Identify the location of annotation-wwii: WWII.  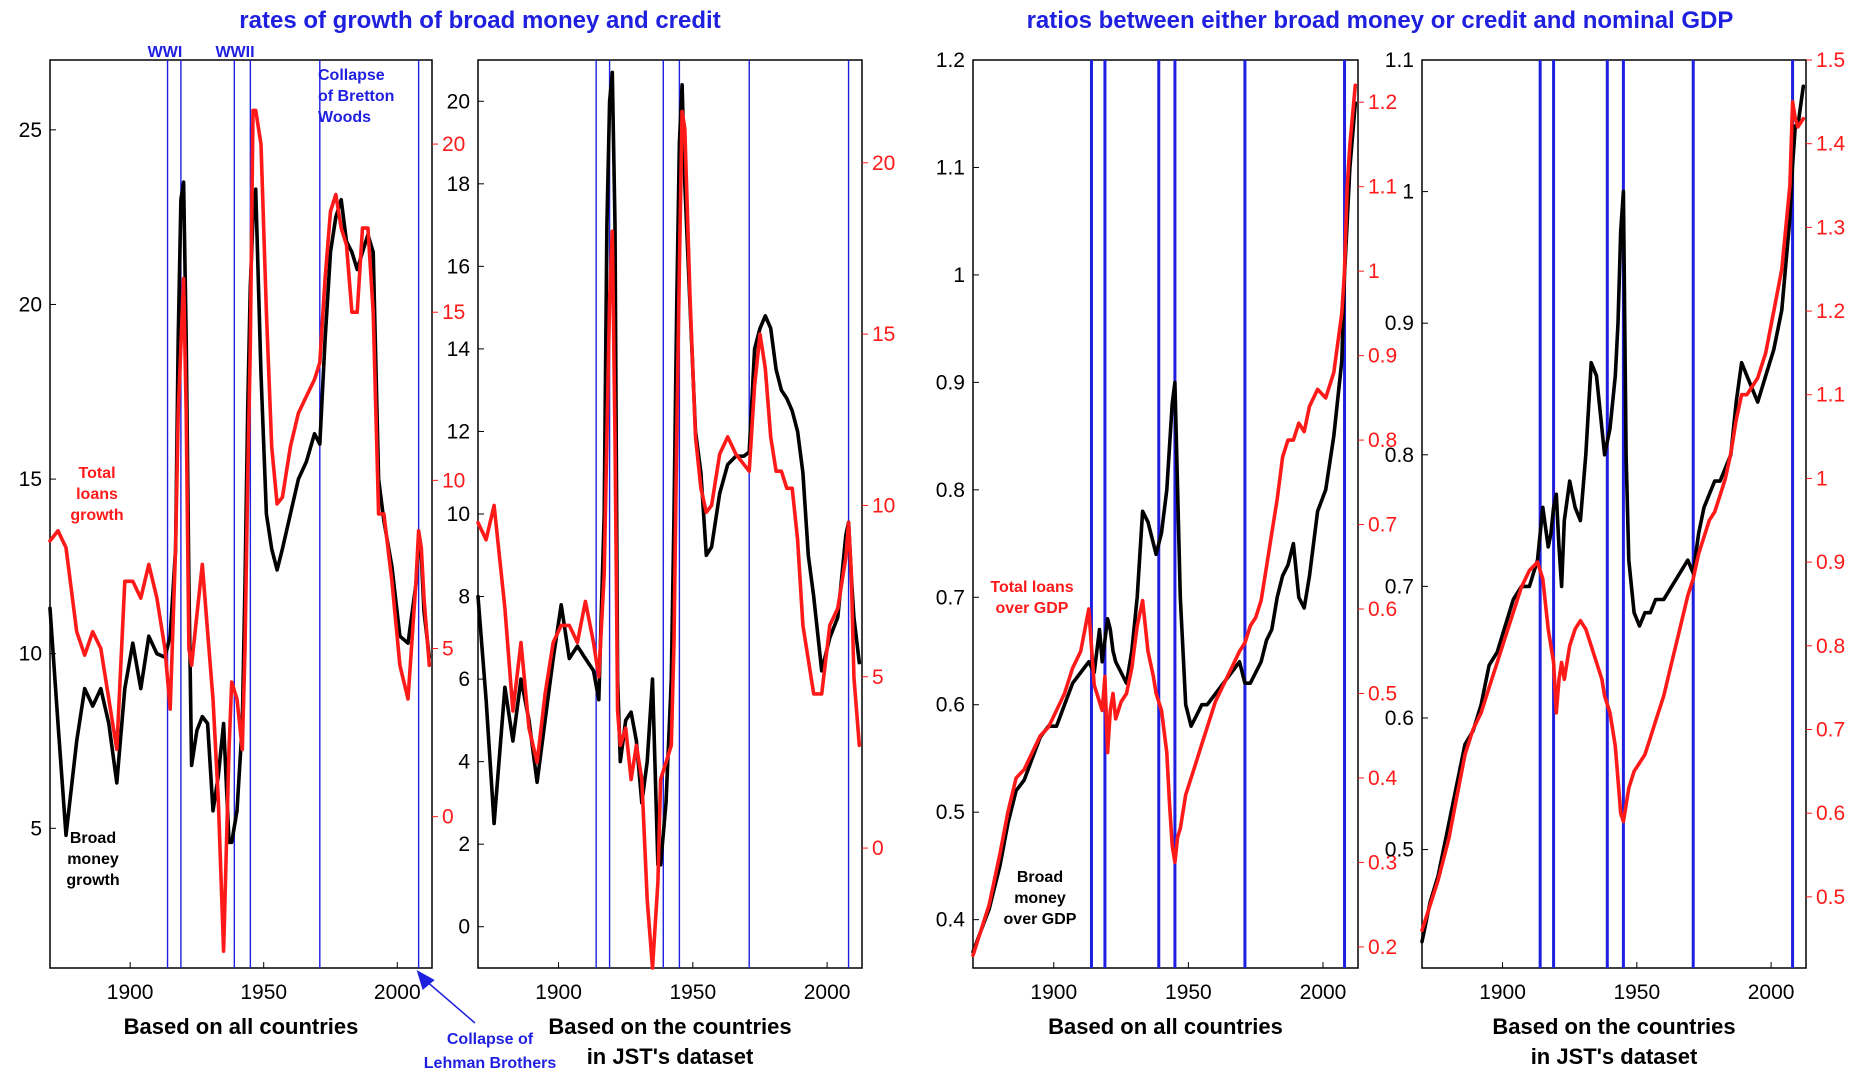
(234, 52).